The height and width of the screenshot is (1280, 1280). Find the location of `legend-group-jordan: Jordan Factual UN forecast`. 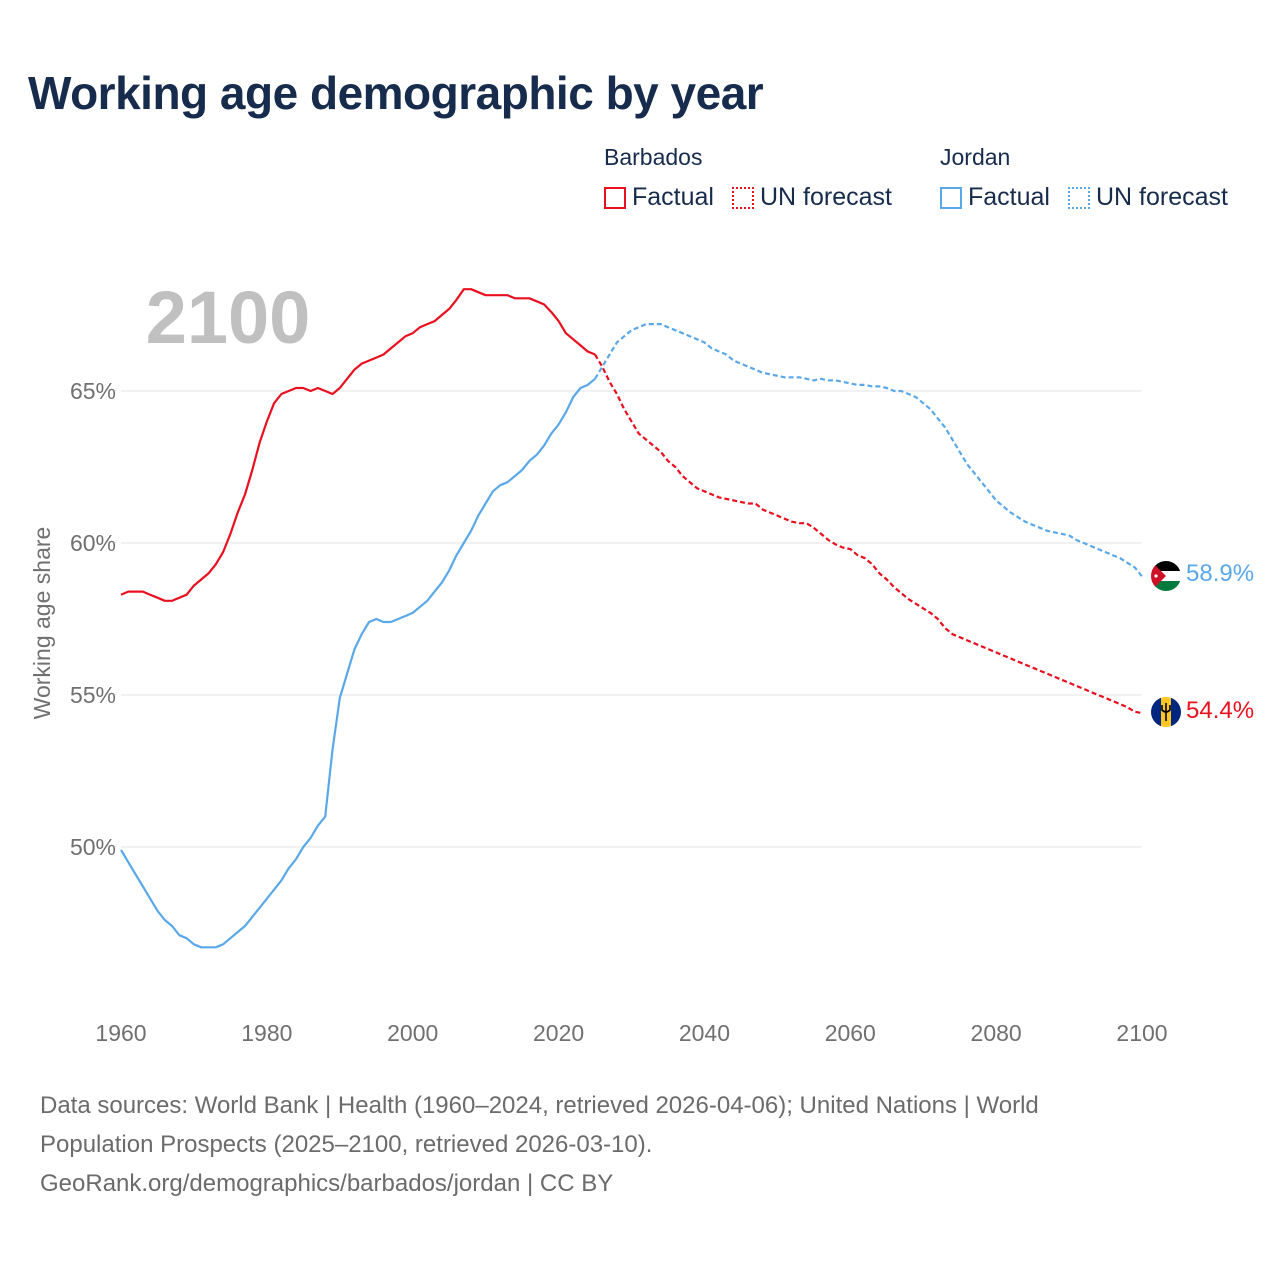

legend-group-jordan: Jordan Factual UN forecast is located at coordinates (1093, 178).